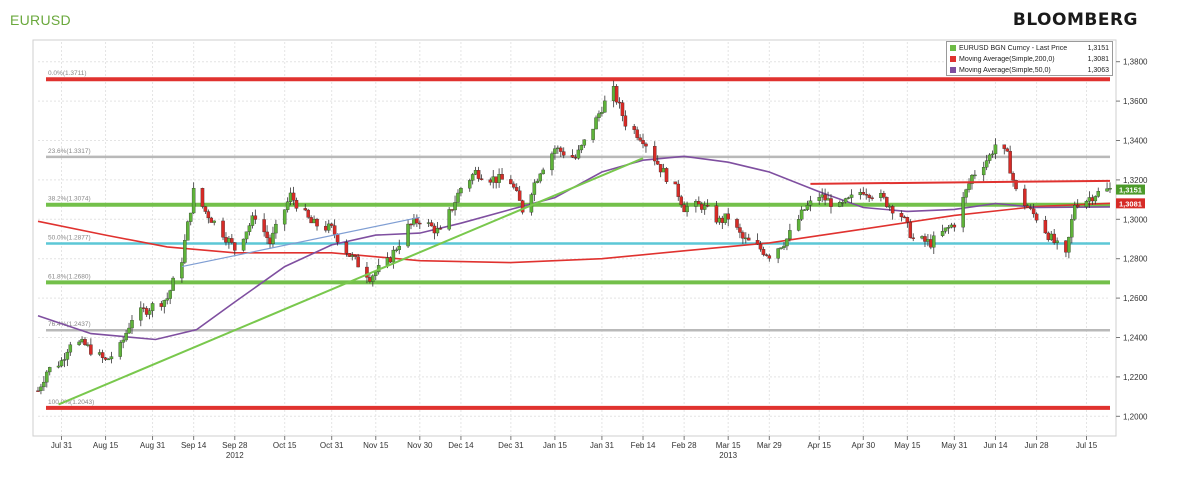 This screenshot has width=1184, height=487. I want to click on y-tick-label: 1,2200, so click(1135, 377).